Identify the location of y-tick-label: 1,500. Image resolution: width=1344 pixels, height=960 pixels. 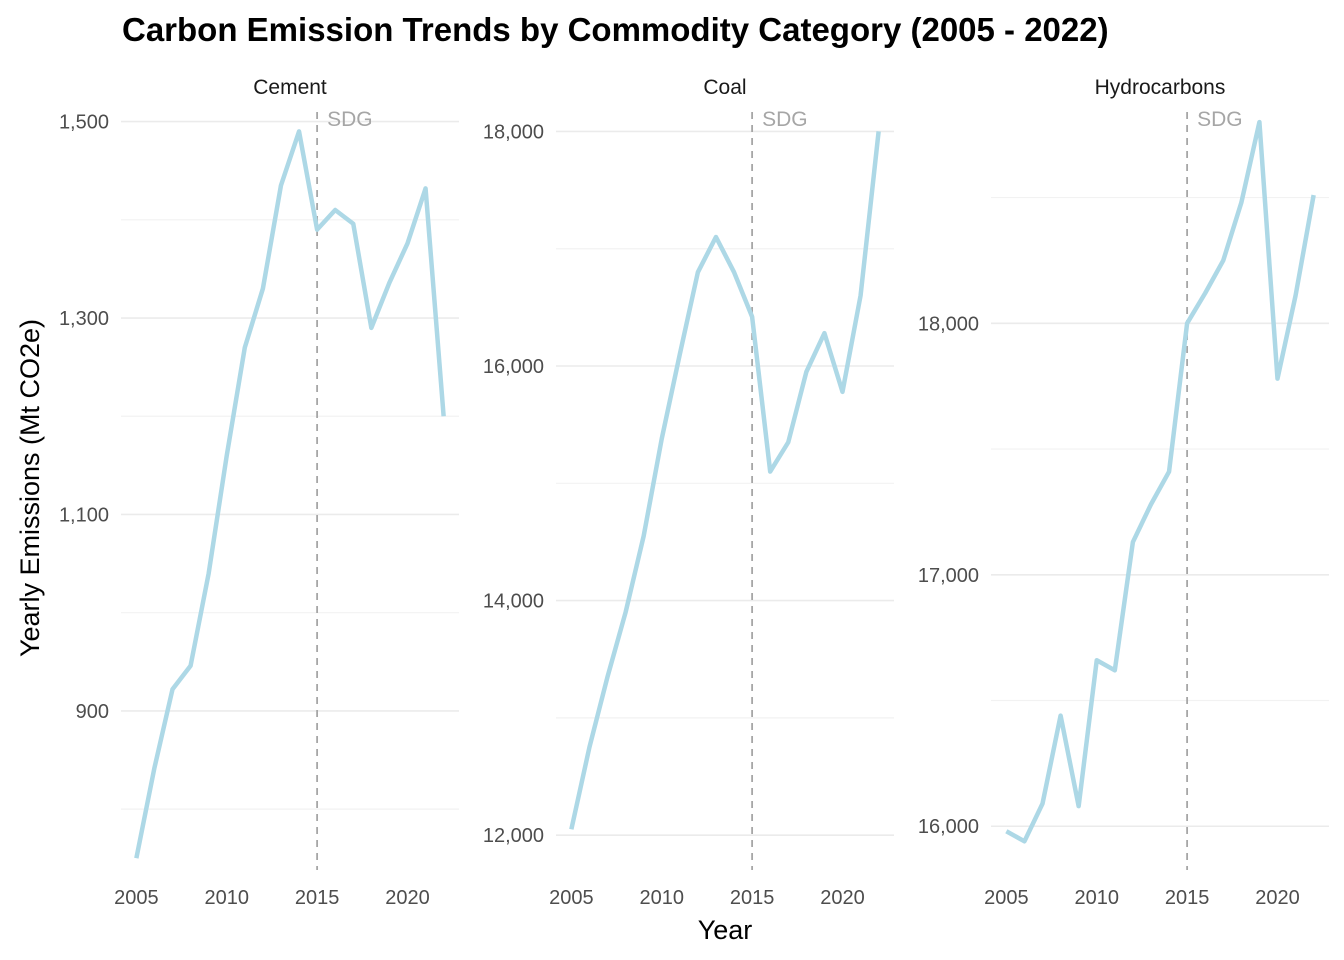
(84, 123).